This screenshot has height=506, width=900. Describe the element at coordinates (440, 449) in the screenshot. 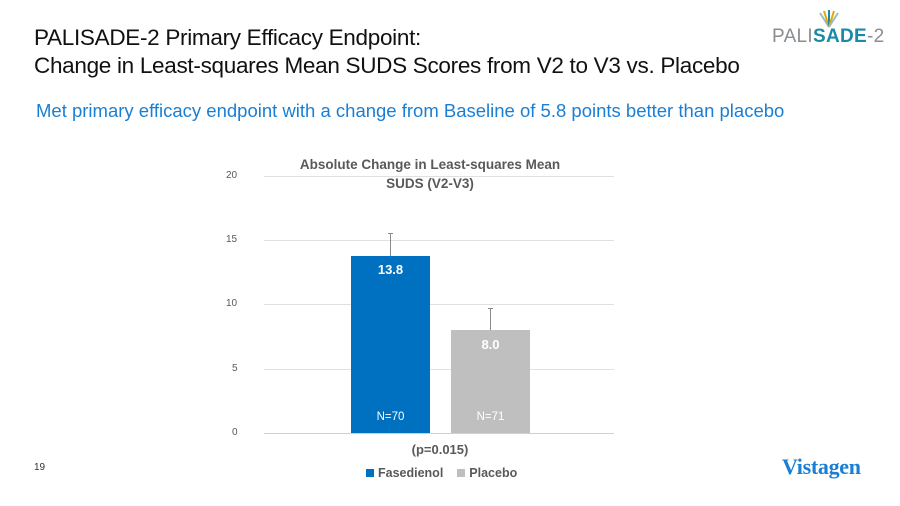

I see `p-value-label: (p=0.015)` at that location.